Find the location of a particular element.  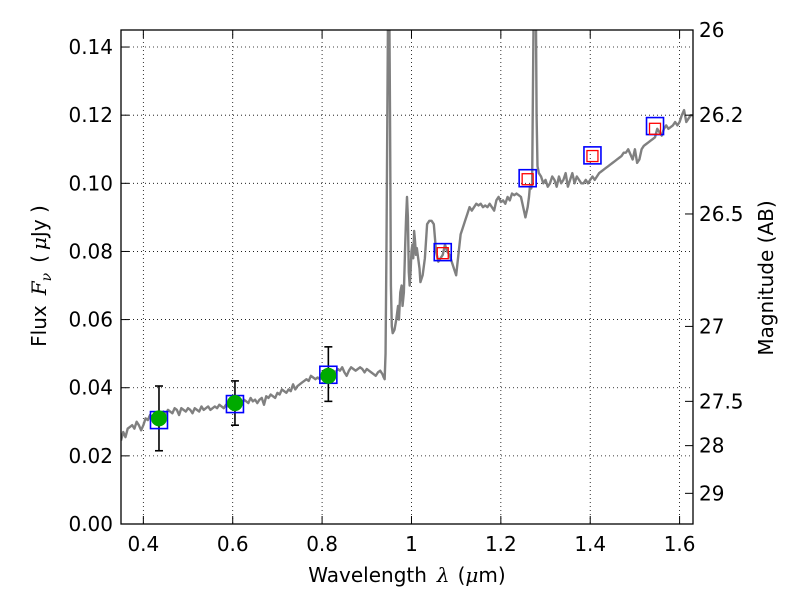

y-tick-label: 0.08 is located at coordinates (90, 251).